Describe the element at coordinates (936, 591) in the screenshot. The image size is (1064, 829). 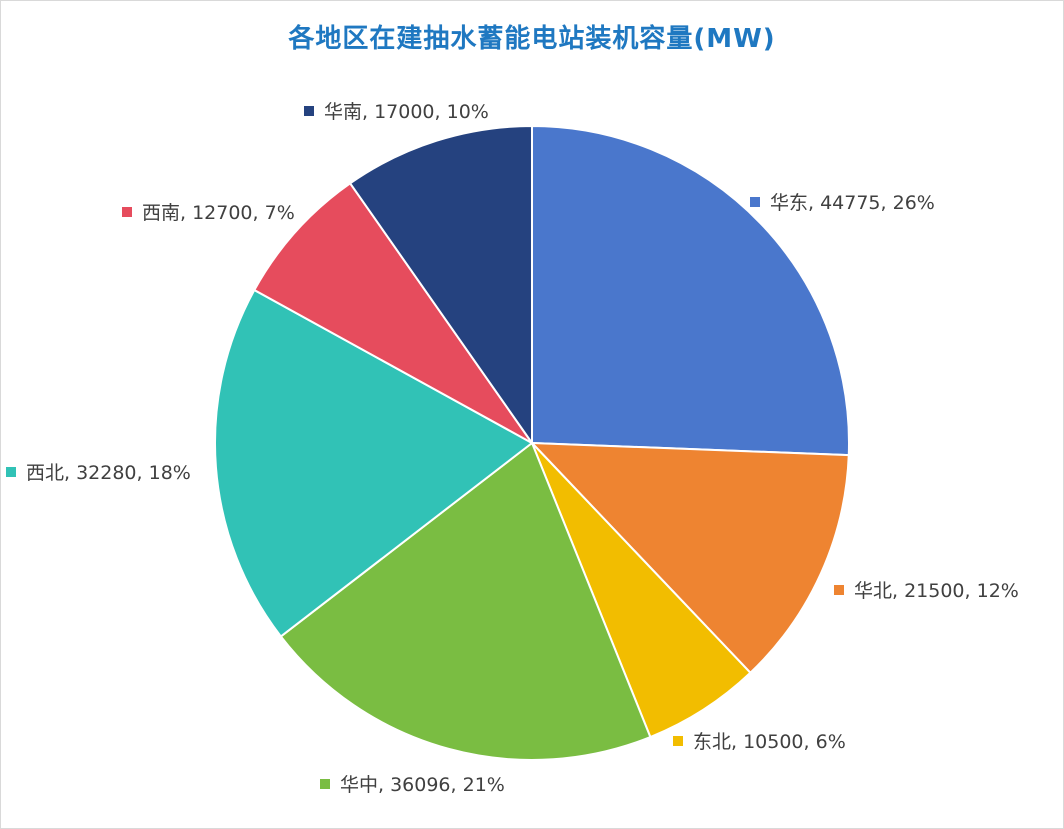
I see `slice-label-text: 华北, 21500, 12%` at that location.